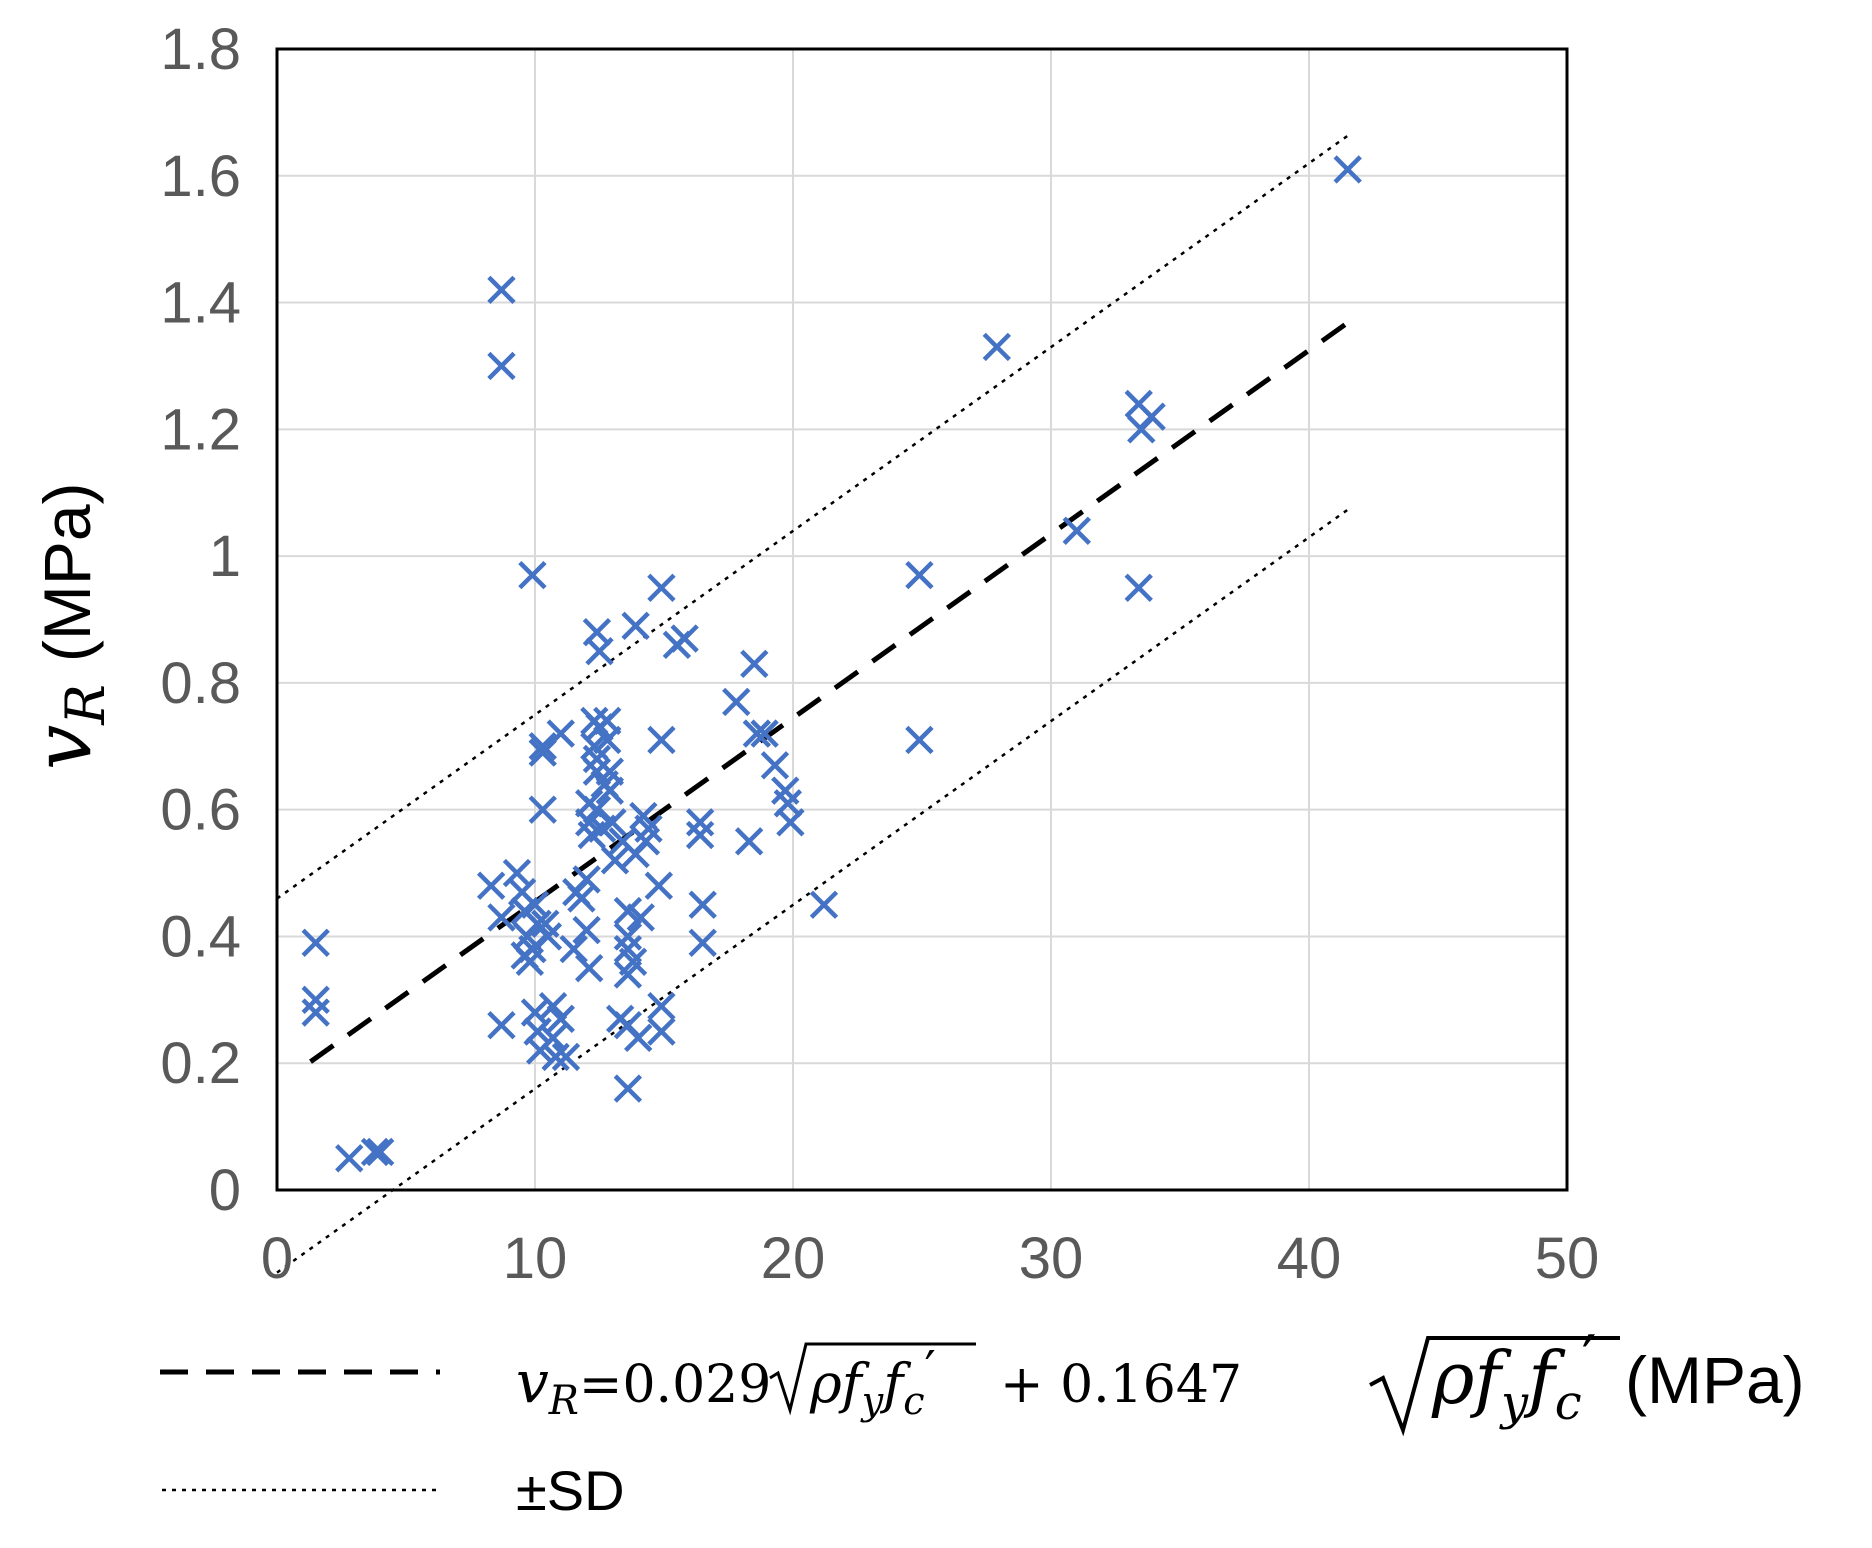  Describe the element at coordinates (563, 1401) in the screenshot. I see `legend-fit-sub: R` at that location.